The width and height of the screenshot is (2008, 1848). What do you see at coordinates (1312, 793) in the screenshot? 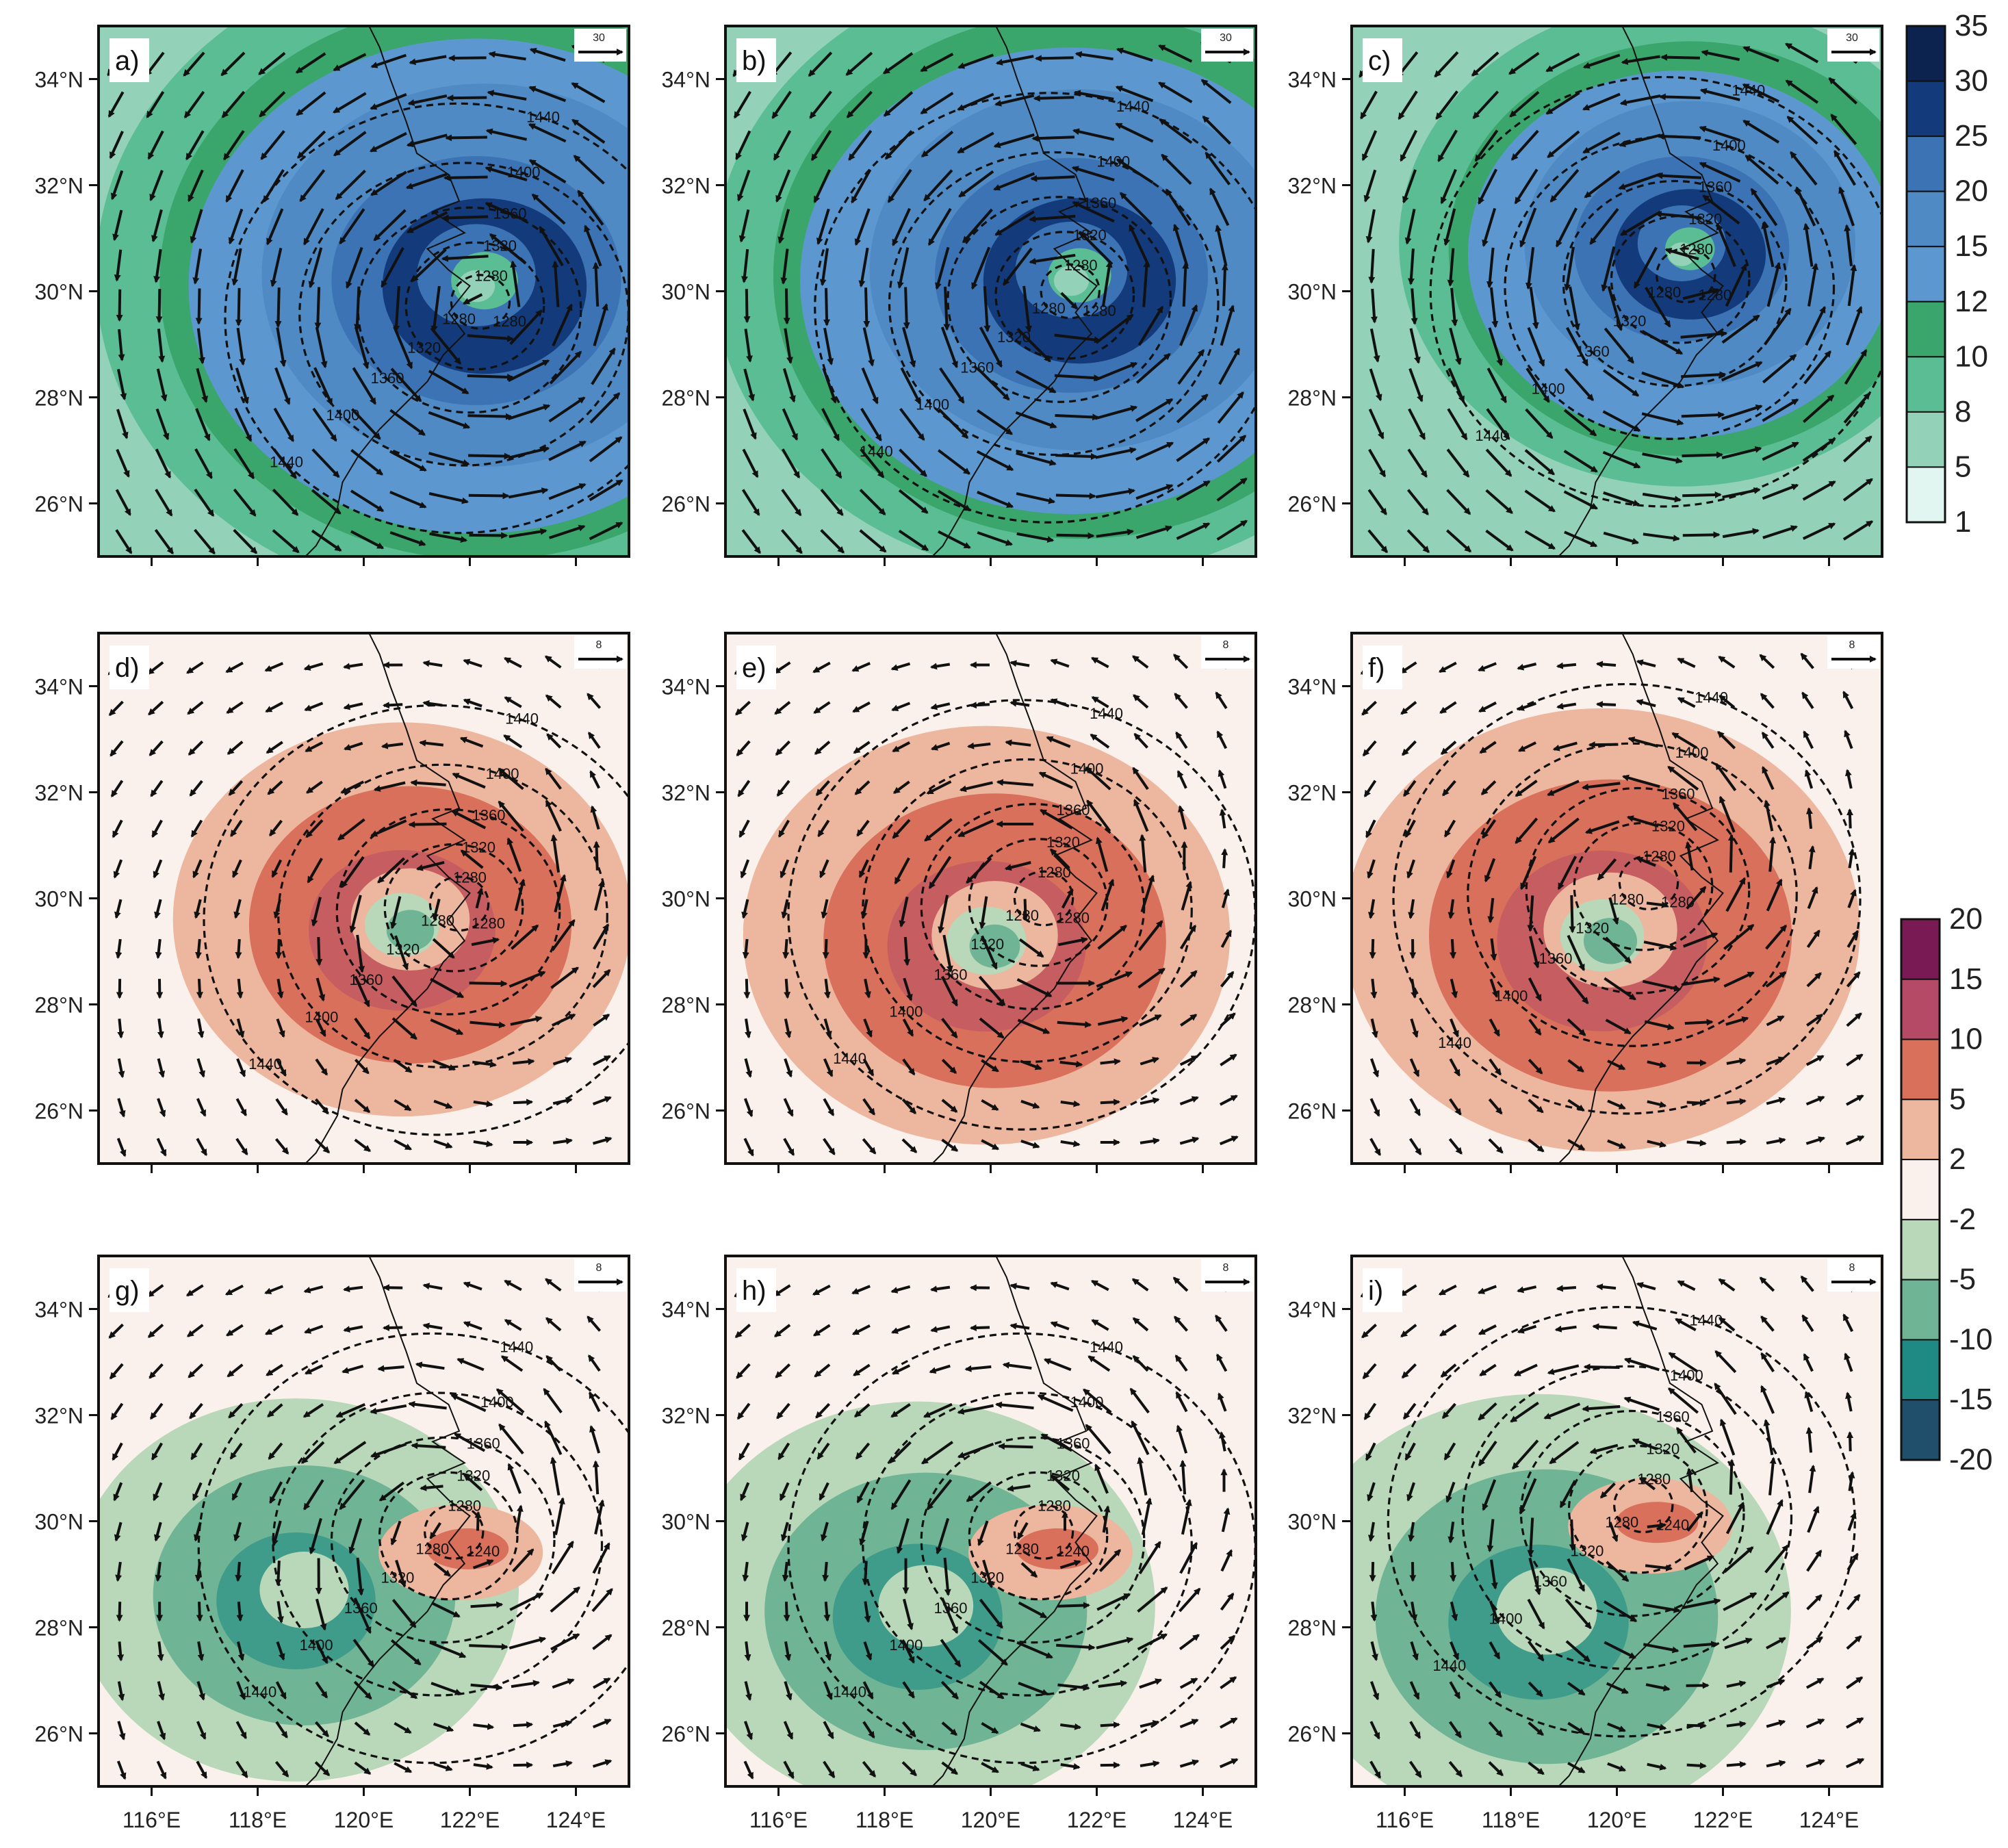
I see `lat-tick-label: 32°N` at bounding box center [1312, 793].